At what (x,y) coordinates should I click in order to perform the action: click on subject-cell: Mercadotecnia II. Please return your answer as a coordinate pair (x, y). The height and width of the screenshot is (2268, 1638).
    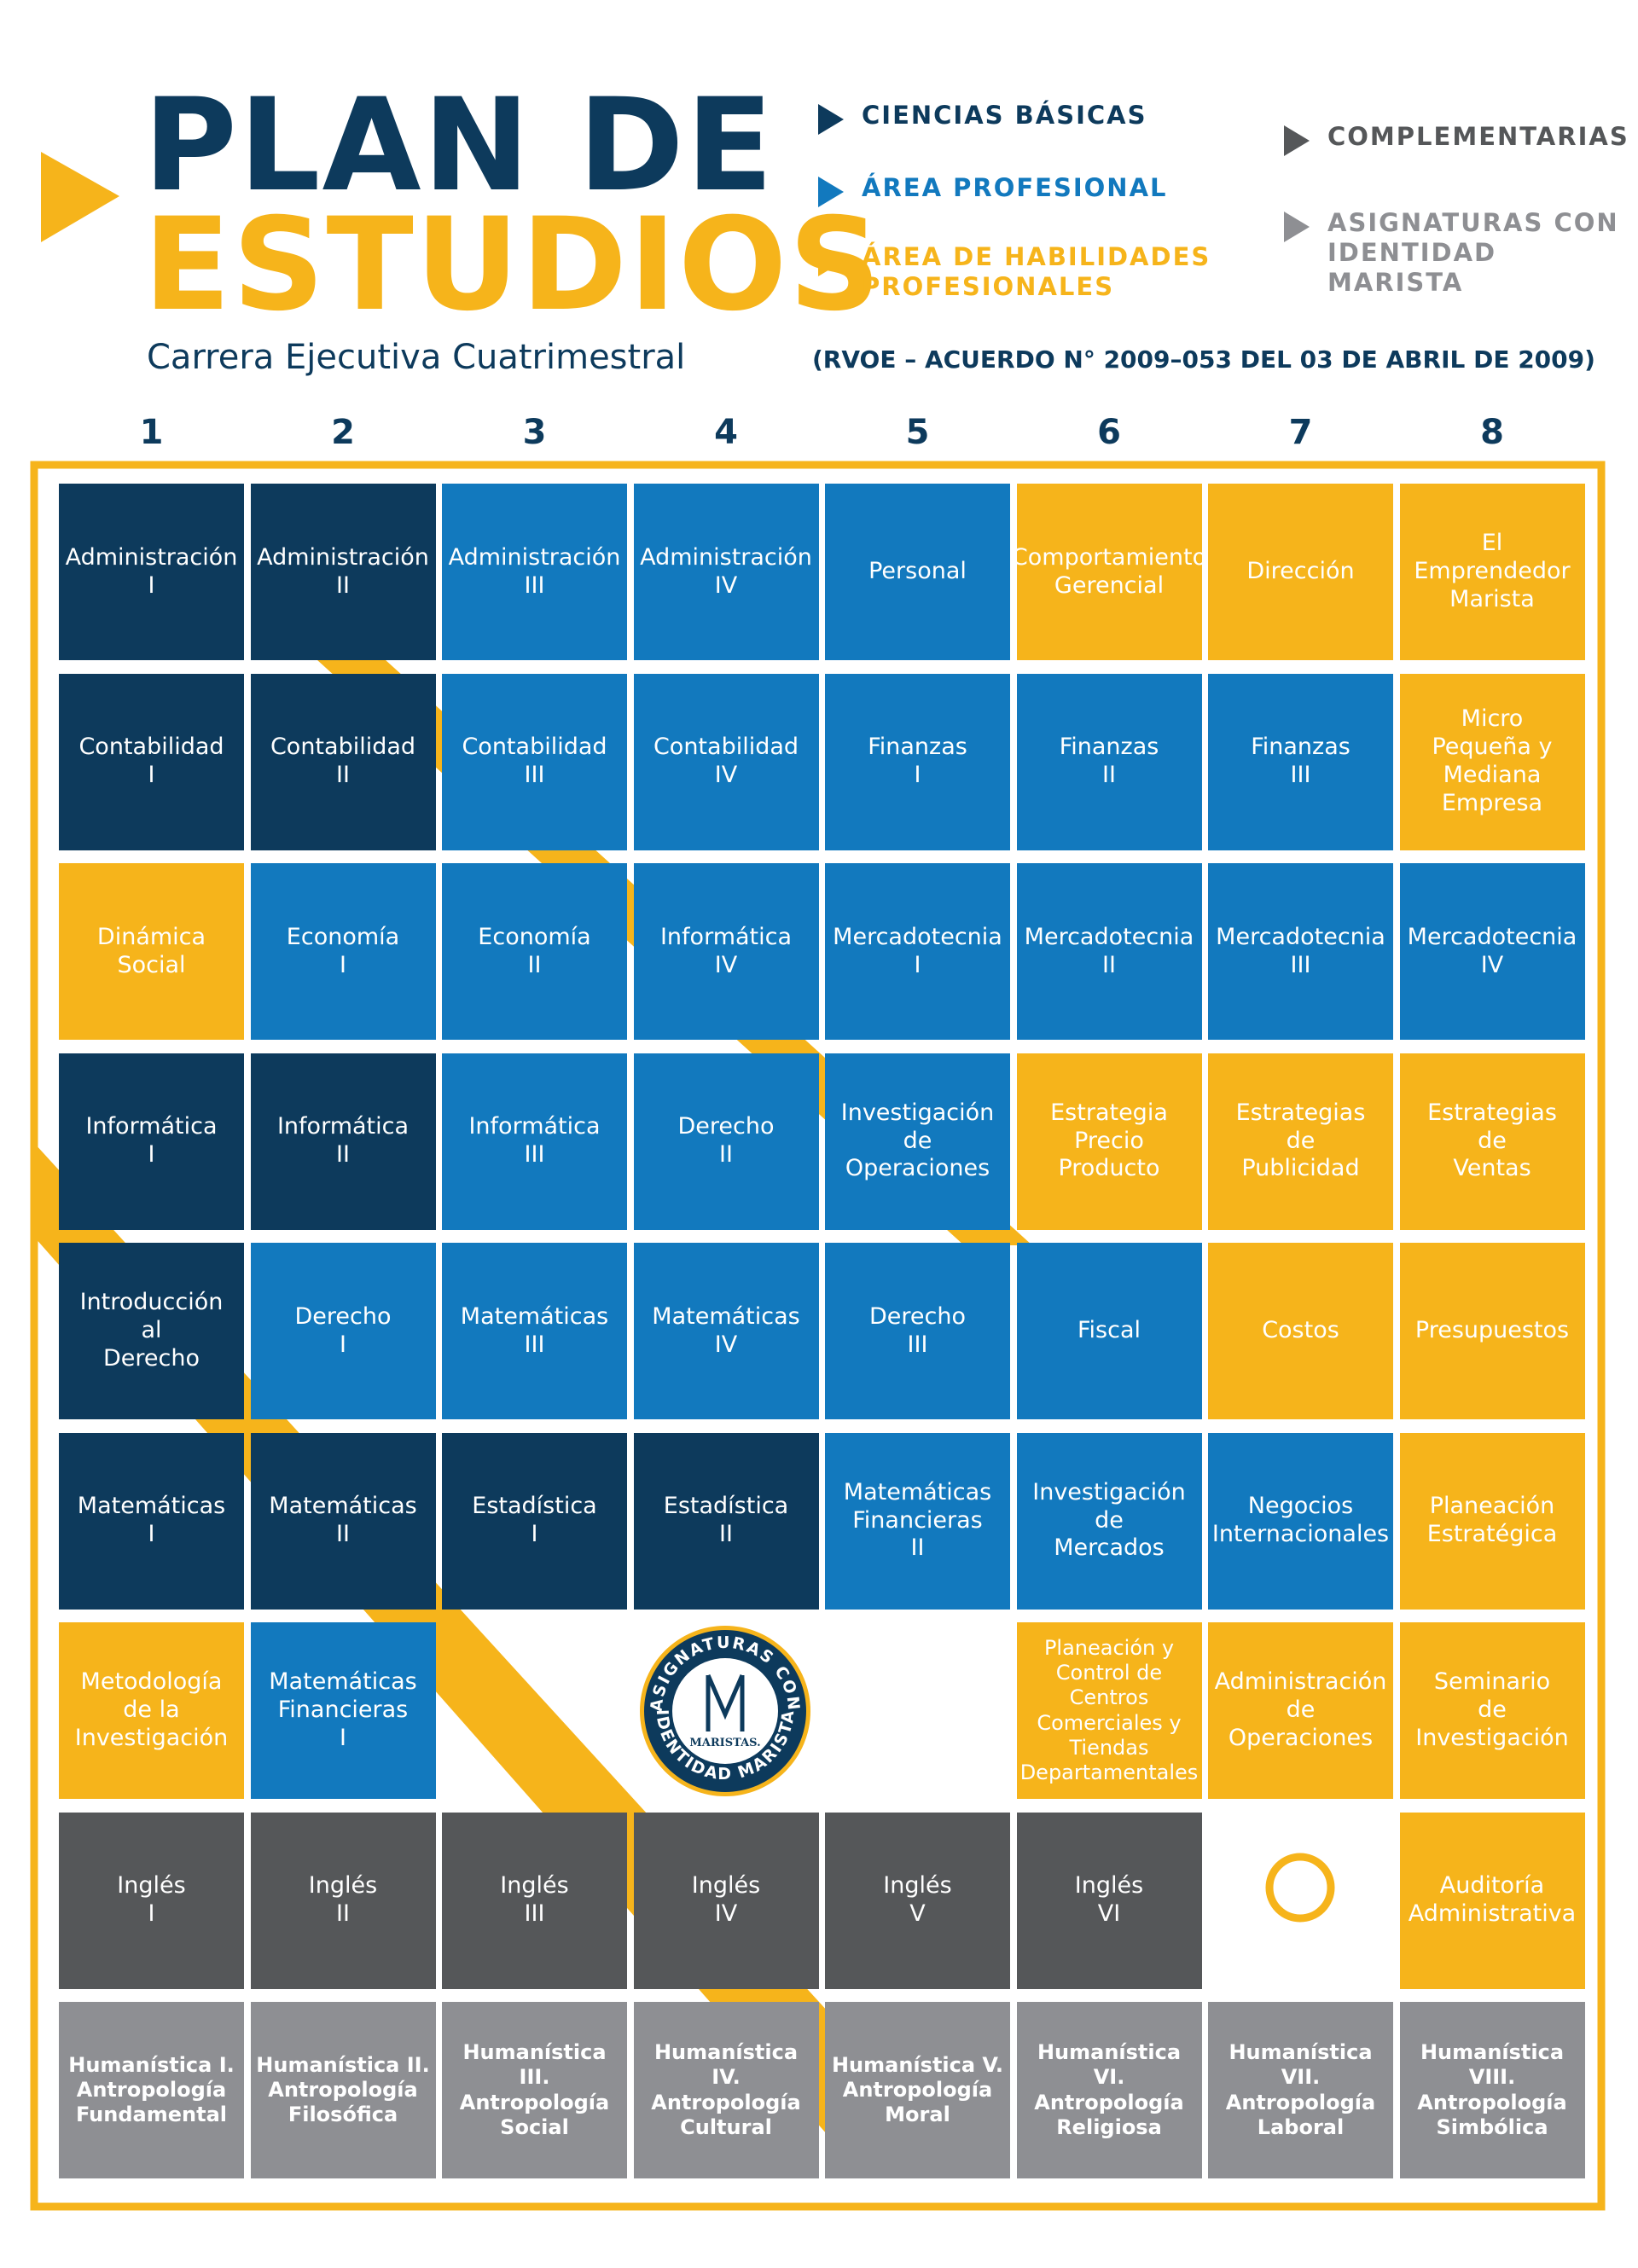
    Looking at the image, I should click on (1109, 952).